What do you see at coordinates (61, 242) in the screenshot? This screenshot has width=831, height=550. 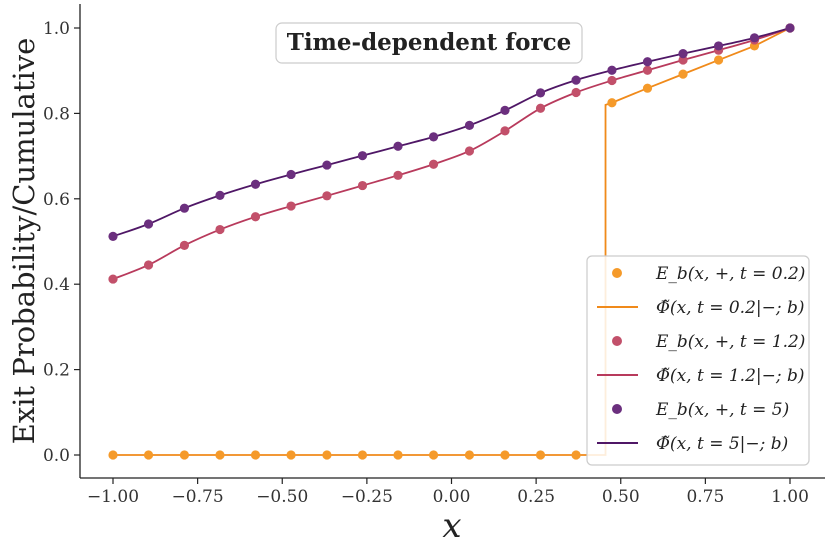 I see `y-ticks: 0.0 0.2 0.4 0.6 0.8 1.0` at bounding box center [61, 242].